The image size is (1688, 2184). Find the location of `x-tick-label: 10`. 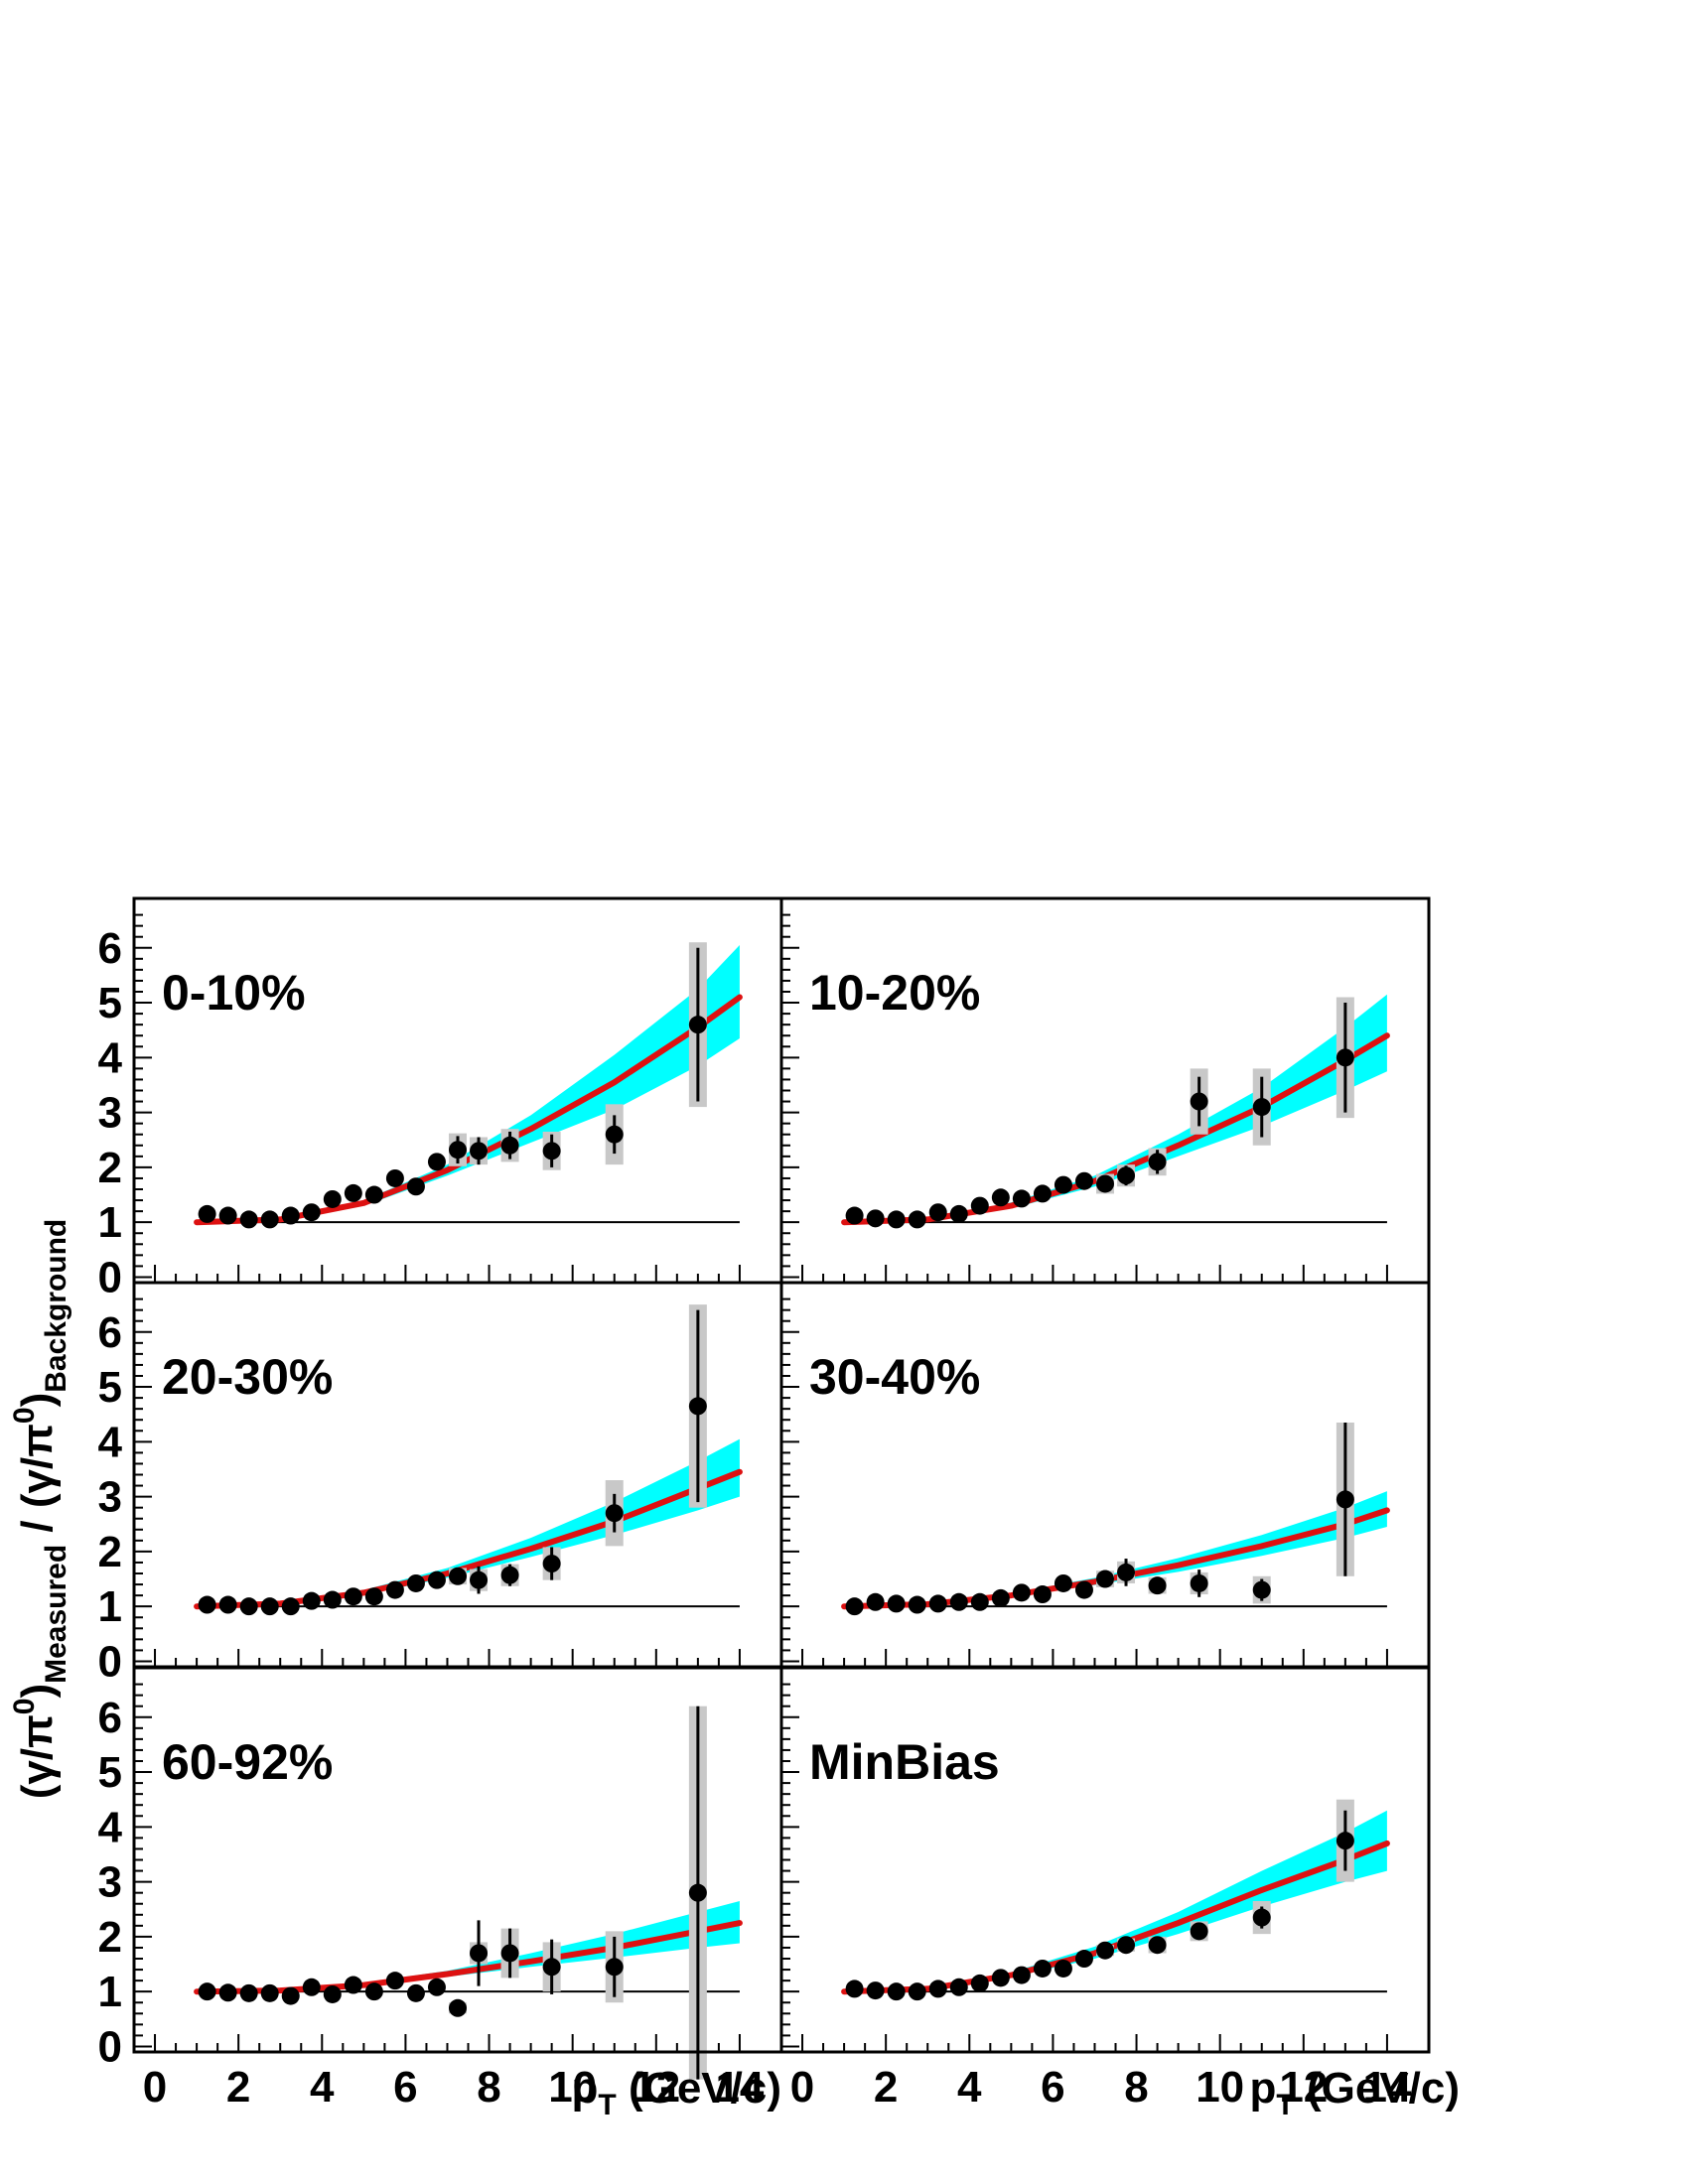

x-tick-label: 10 is located at coordinates (1220, 2087).